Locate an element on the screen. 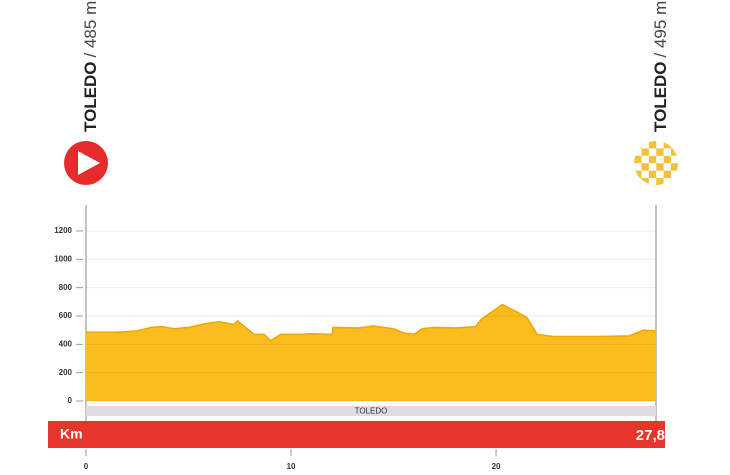 Image resolution: width=730 pixels, height=475 pixels. place-band is located at coordinates (371, 411).